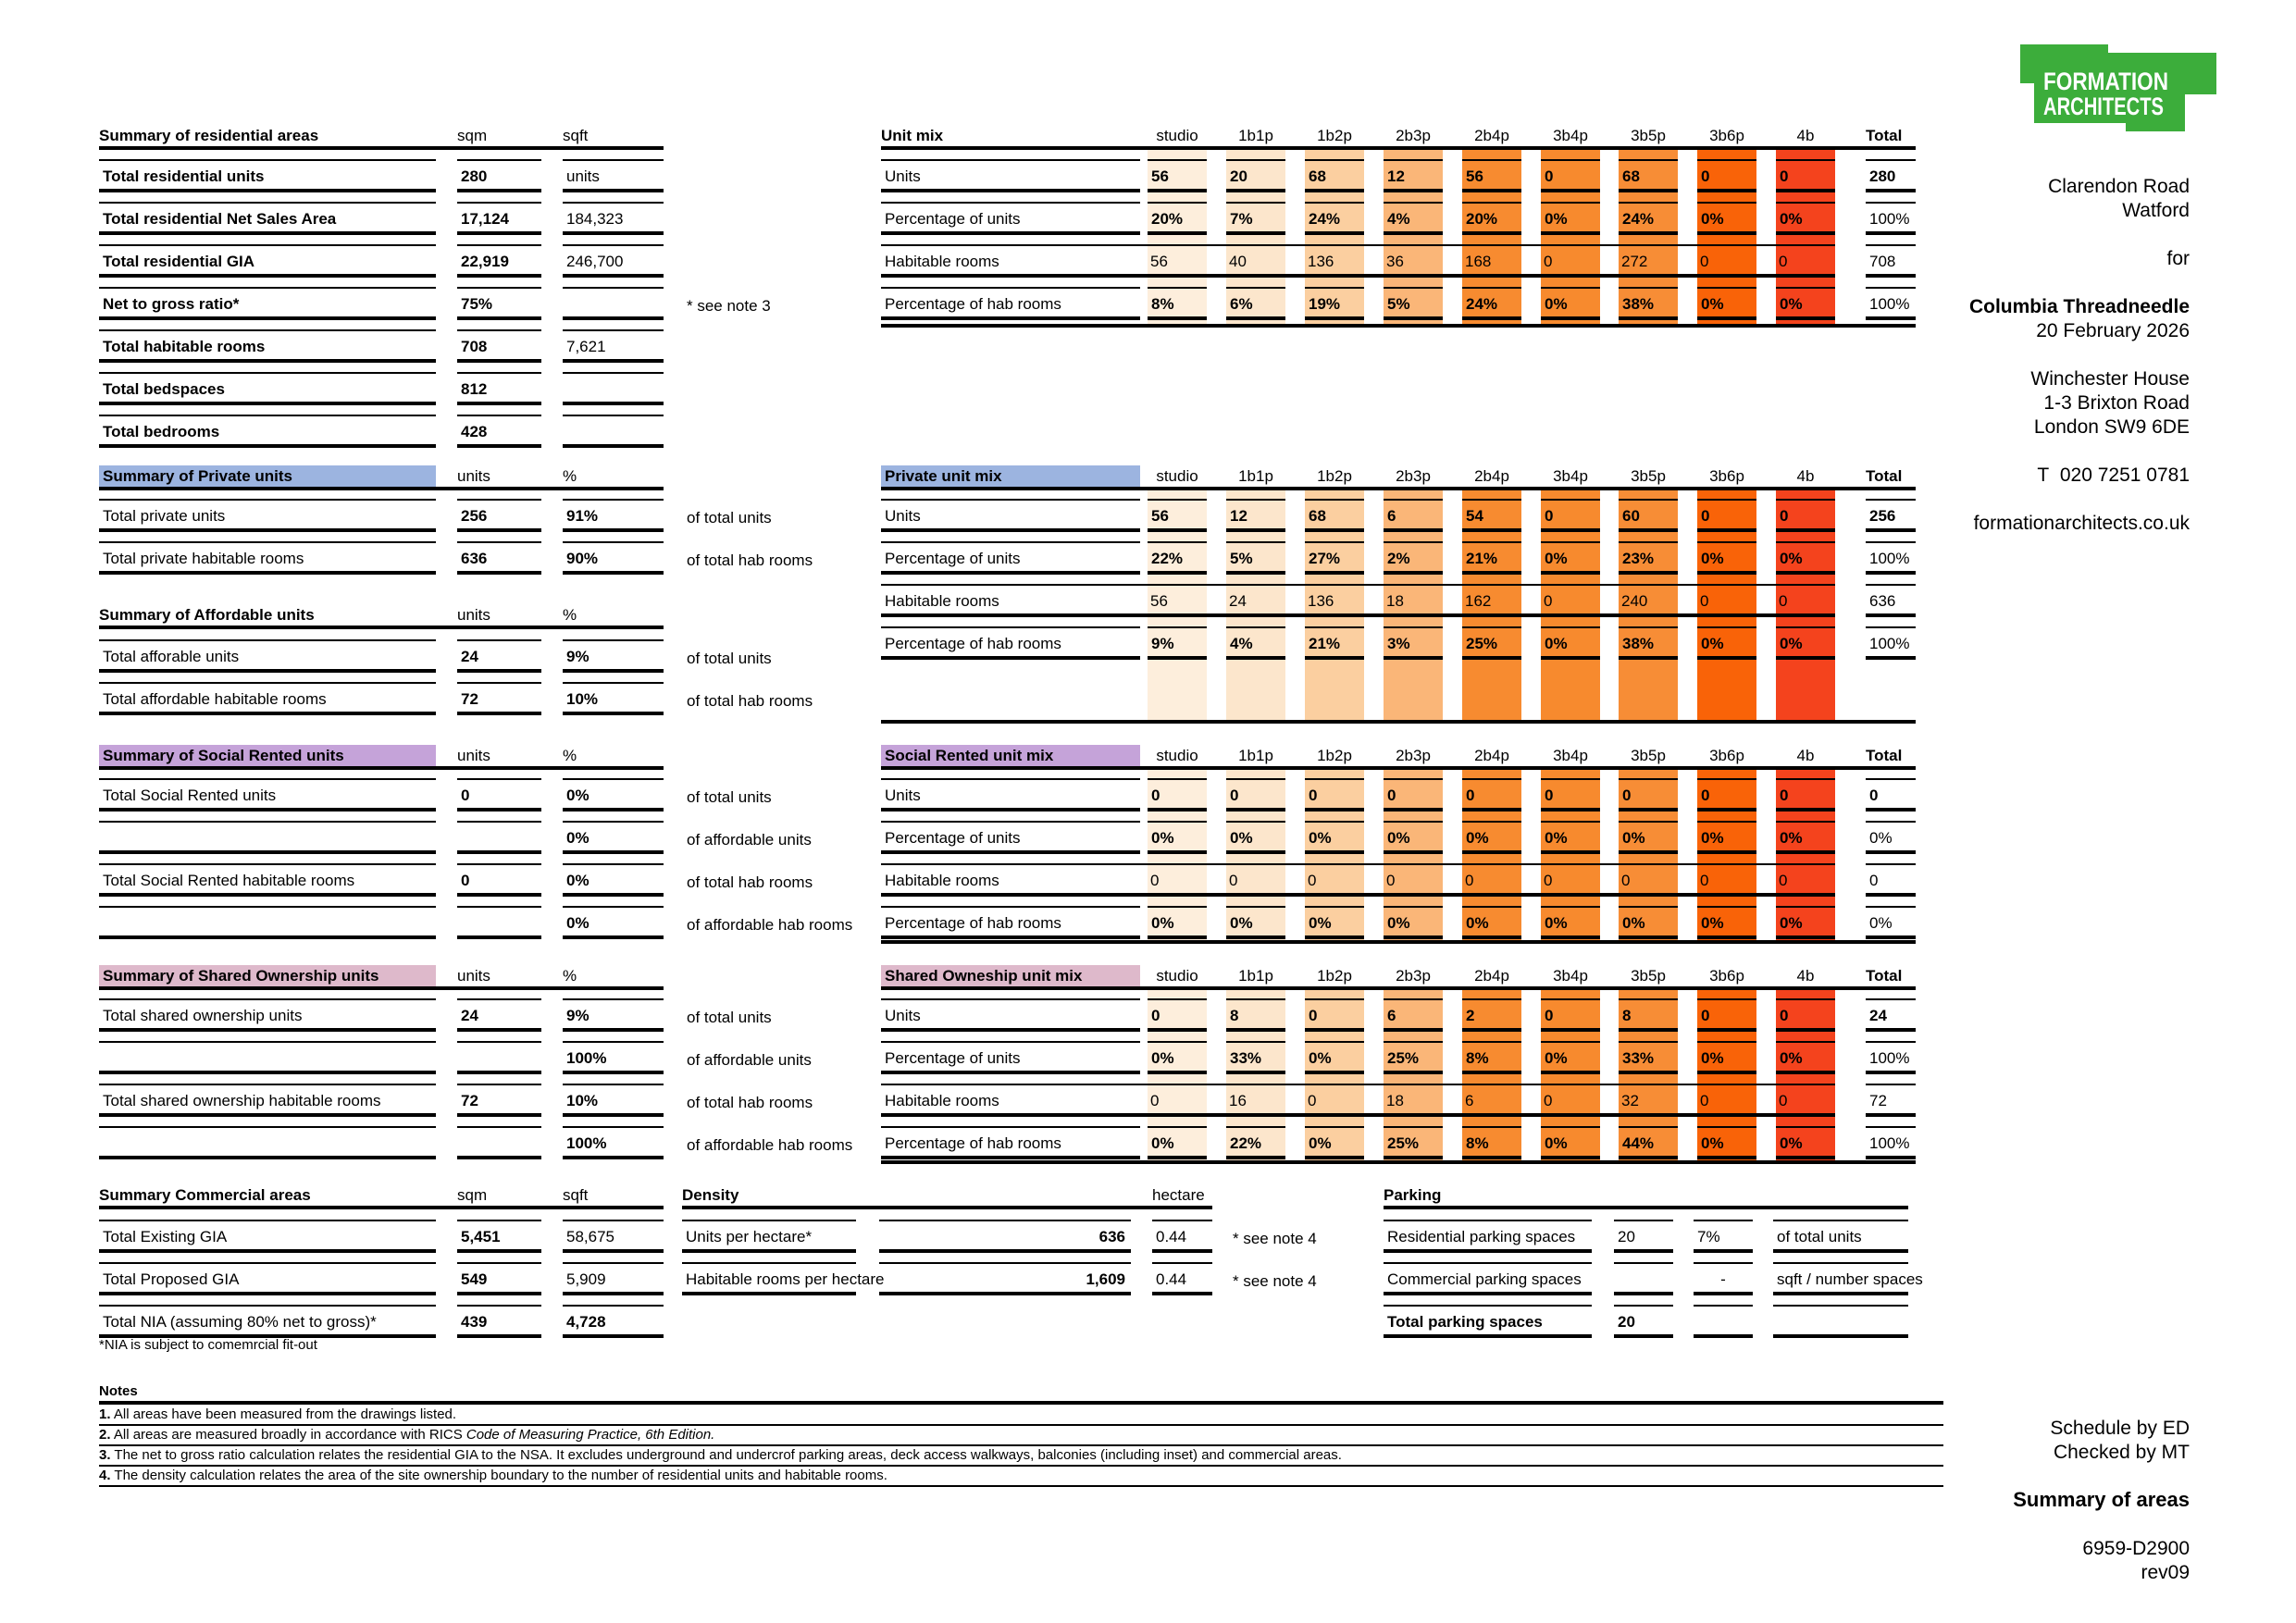 The image size is (2296, 1623). Describe the element at coordinates (499, 795) in the screenshot. I see `value-cell: 0` at that location.